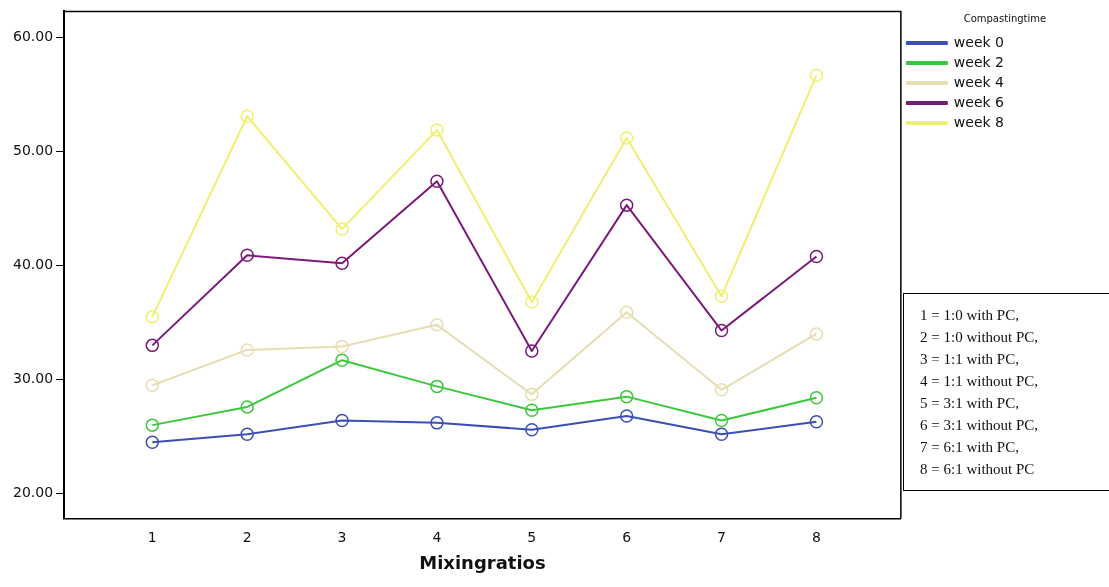 The image size is (1109, 587). What do you see at coordinates (437, 536) in the screenshot?
I see `x-tick-label: 4` at bounding box center [437, 536].